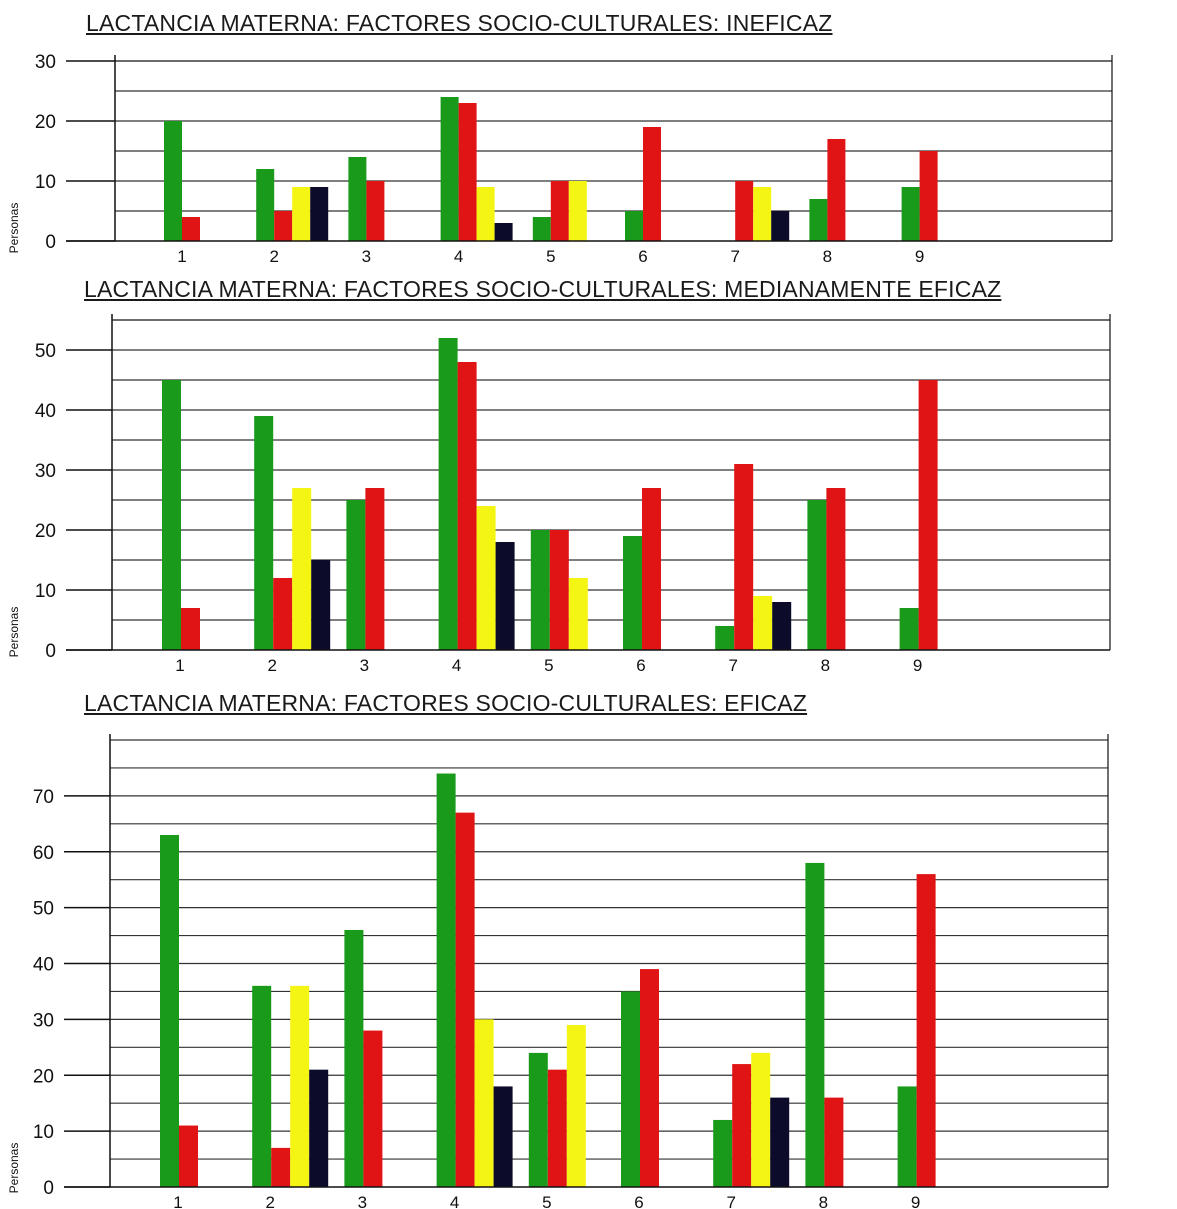  I want to click on x-tick-label: 1, so click(179, 665).